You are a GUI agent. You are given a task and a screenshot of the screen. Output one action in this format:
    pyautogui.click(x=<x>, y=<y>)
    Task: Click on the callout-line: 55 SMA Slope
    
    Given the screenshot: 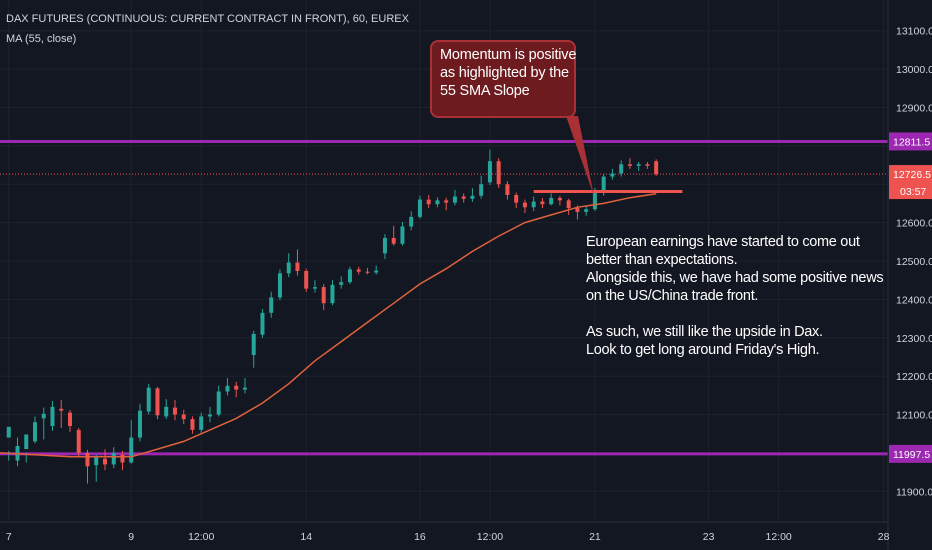 What is the action you would take?
    pyautogui.click(x=485, y=91)
    